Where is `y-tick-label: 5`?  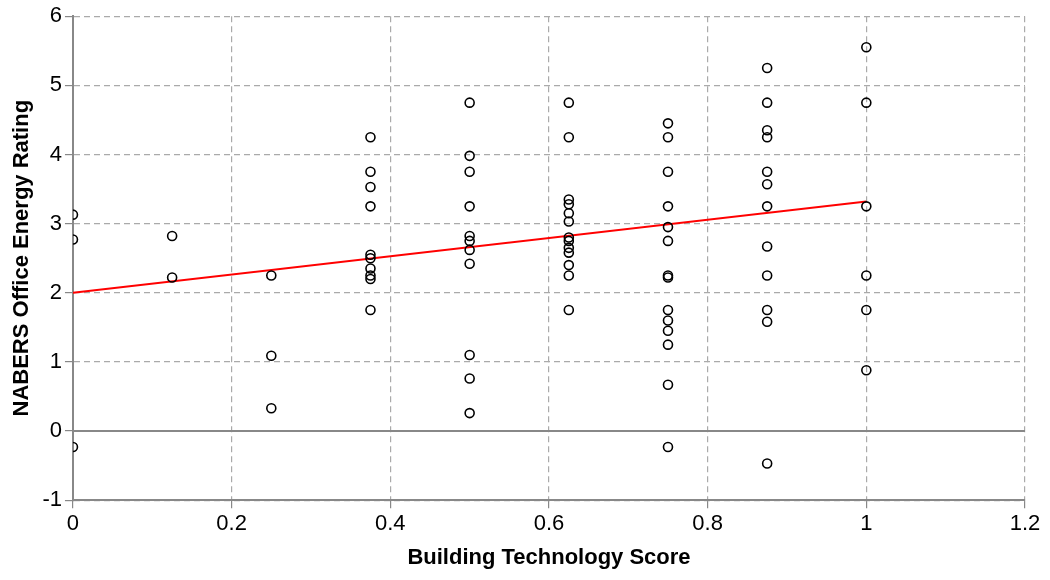 y-tick-label: 5 is located at coordinates (55, 84).